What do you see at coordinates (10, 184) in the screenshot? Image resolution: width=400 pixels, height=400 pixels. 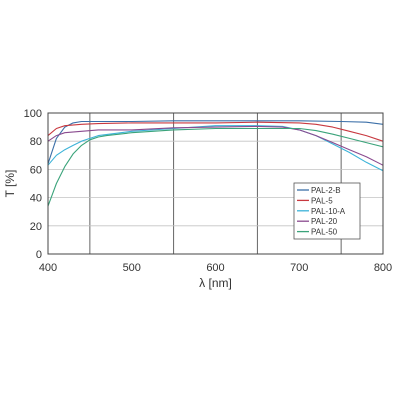 I see `y-axis-title: T [%]` at bounding box center [10, 184].